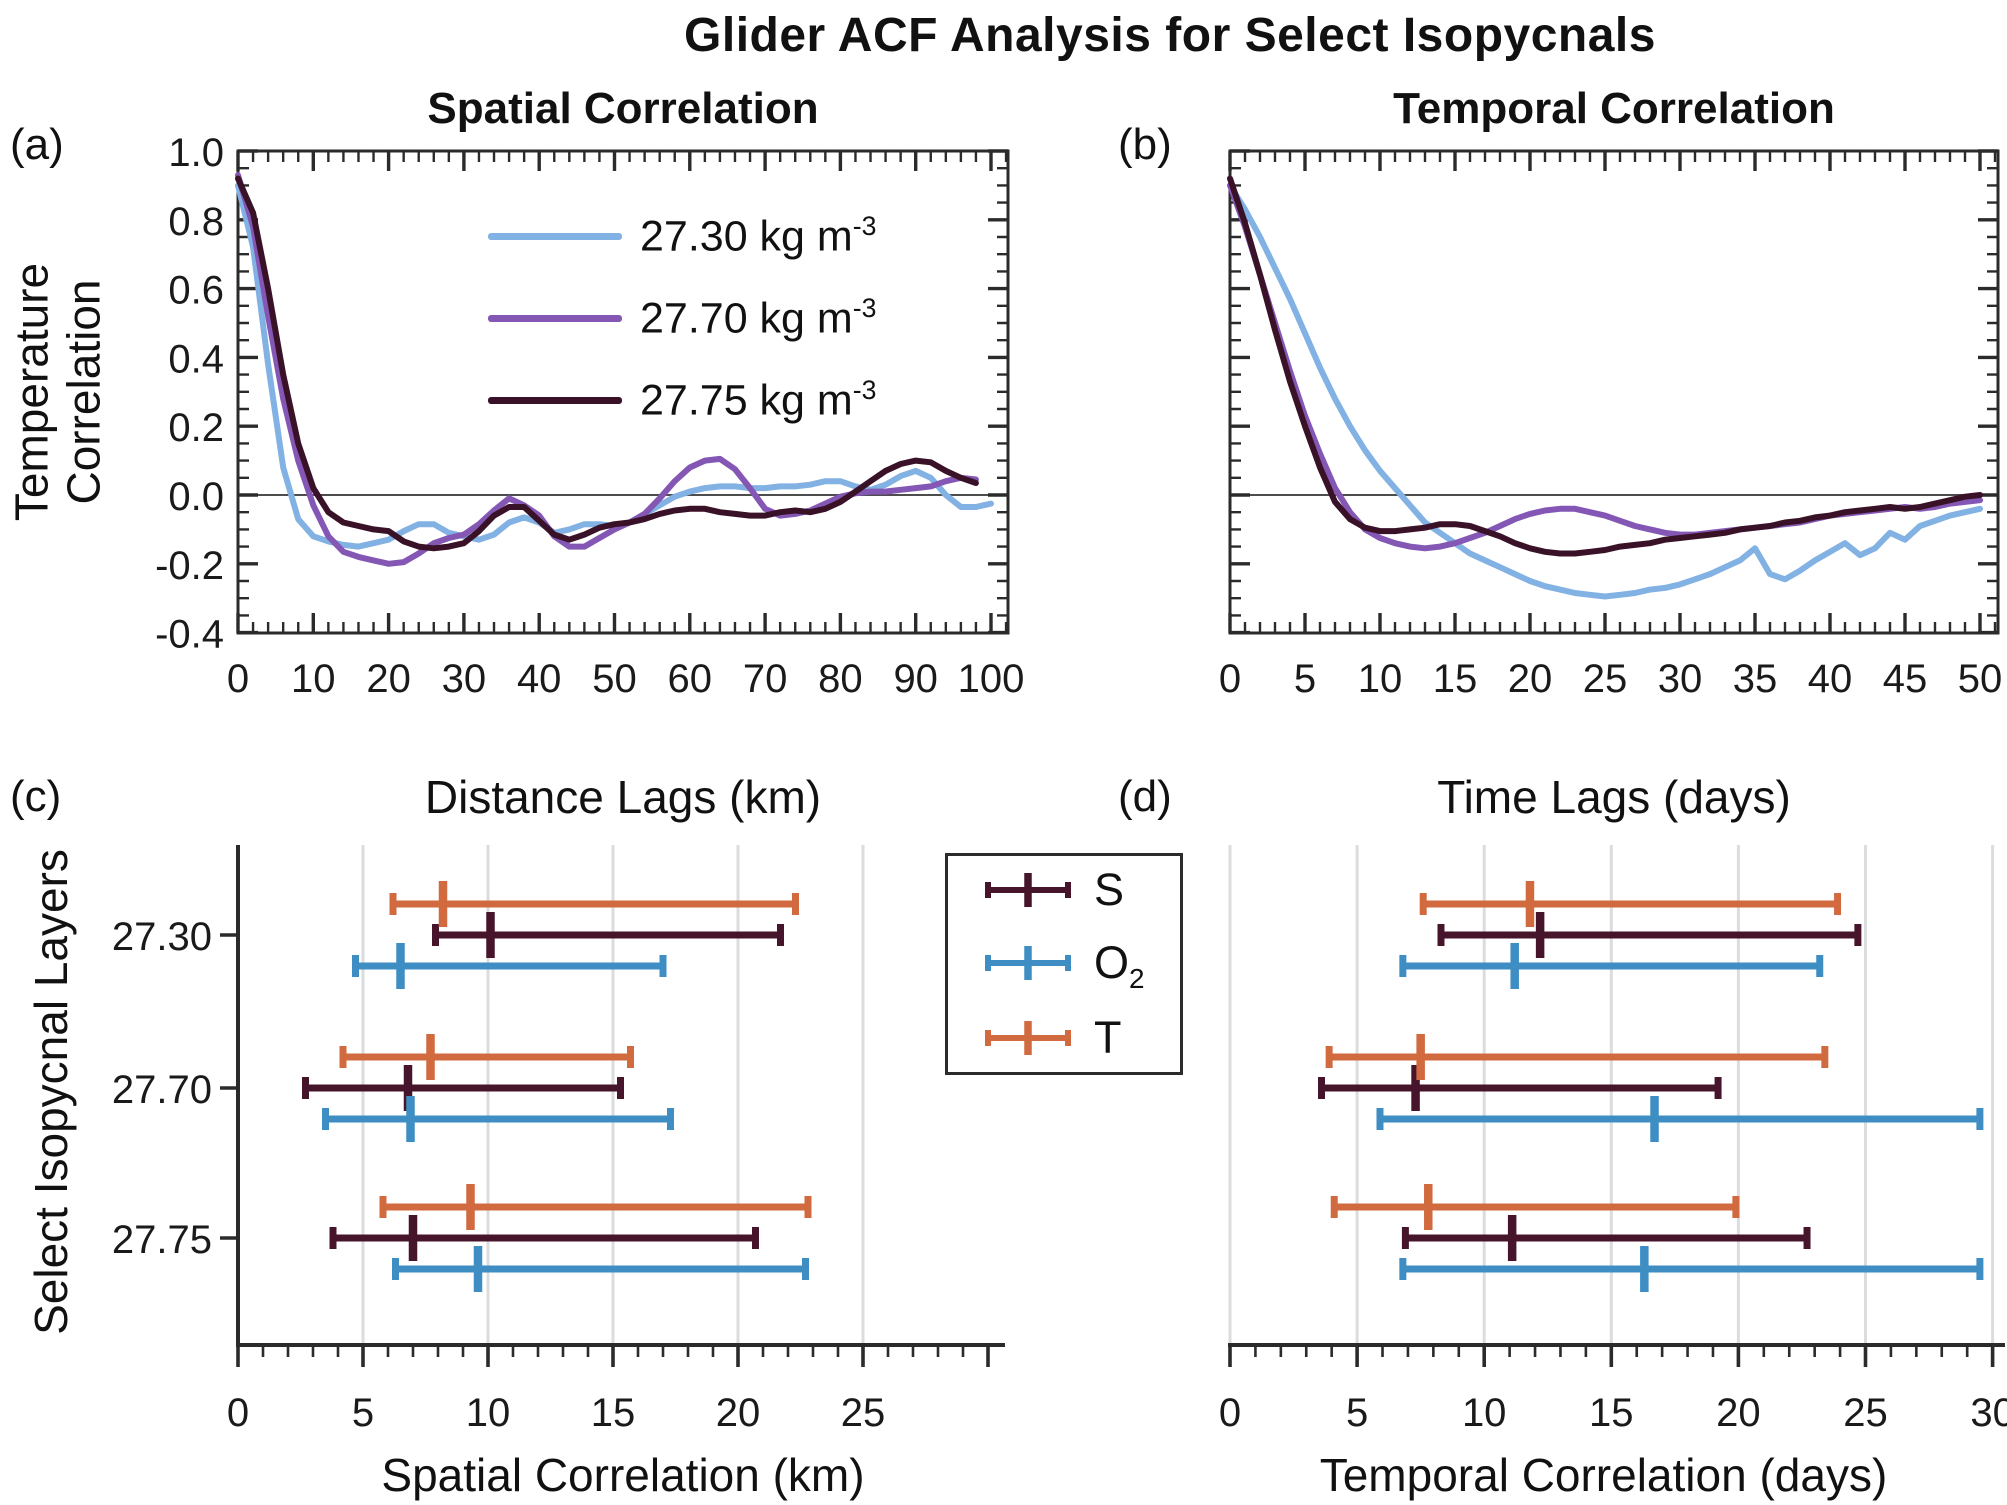 The image size is (2007, 1505). What do you see at coordinates (991, 679) in the screenshot?
I see `svg-text: 100` at bounding box center [991, 679].